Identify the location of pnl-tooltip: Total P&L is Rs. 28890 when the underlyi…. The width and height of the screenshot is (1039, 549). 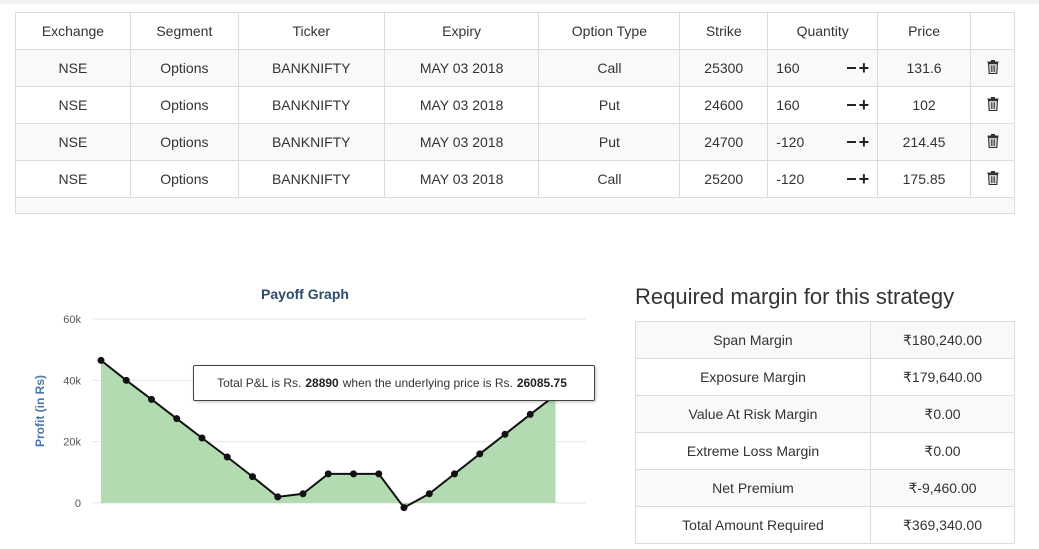
(394, 383).